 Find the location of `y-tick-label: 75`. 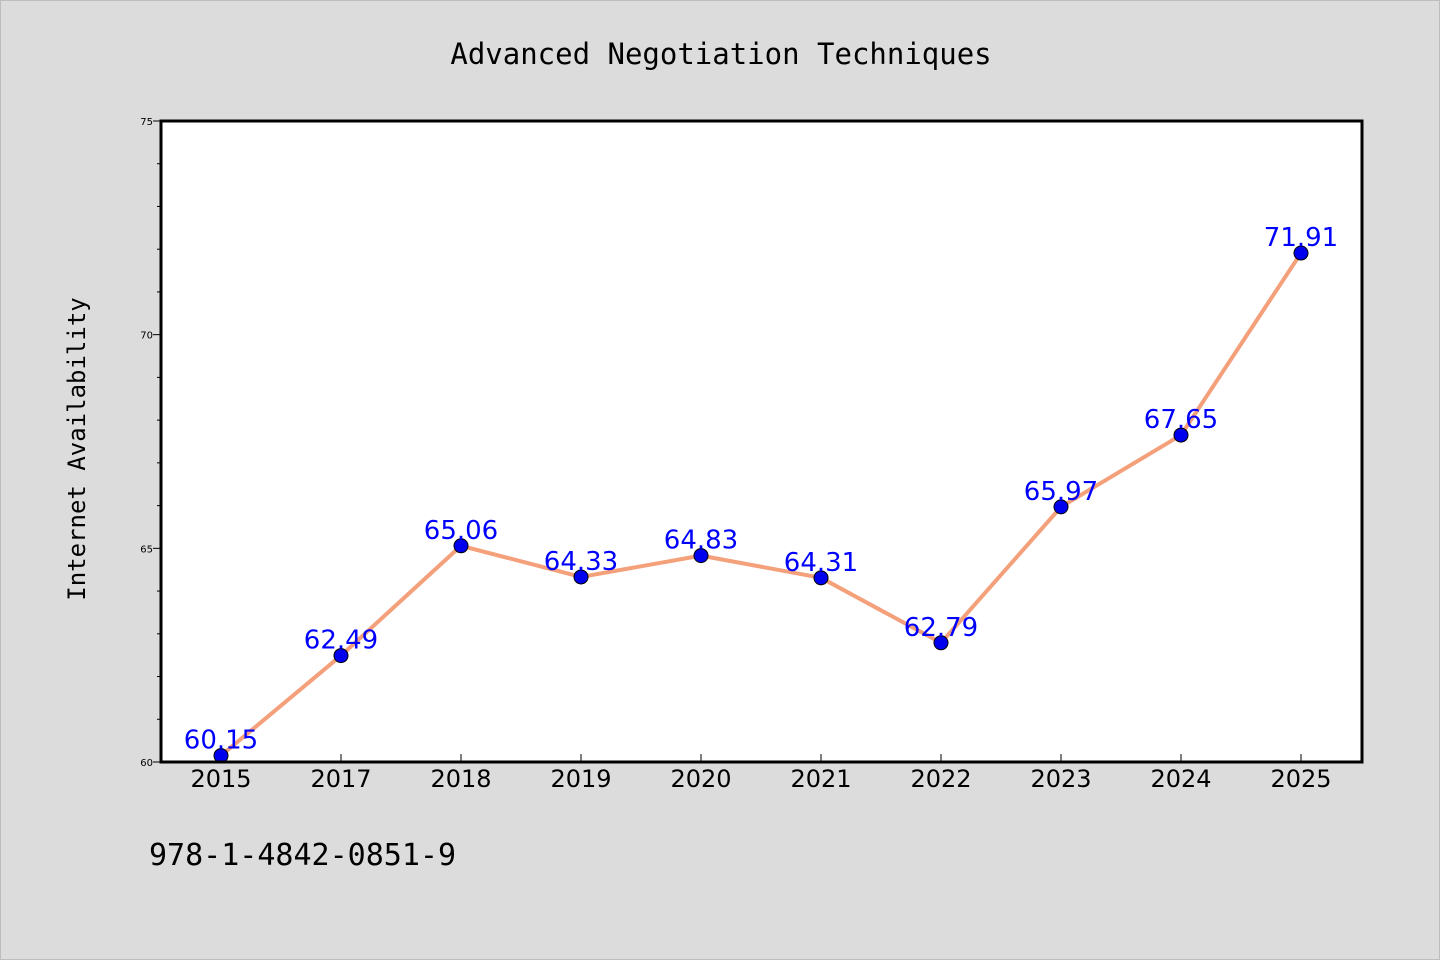

y-tick-label: 75 is located at coordinates (146, 122).